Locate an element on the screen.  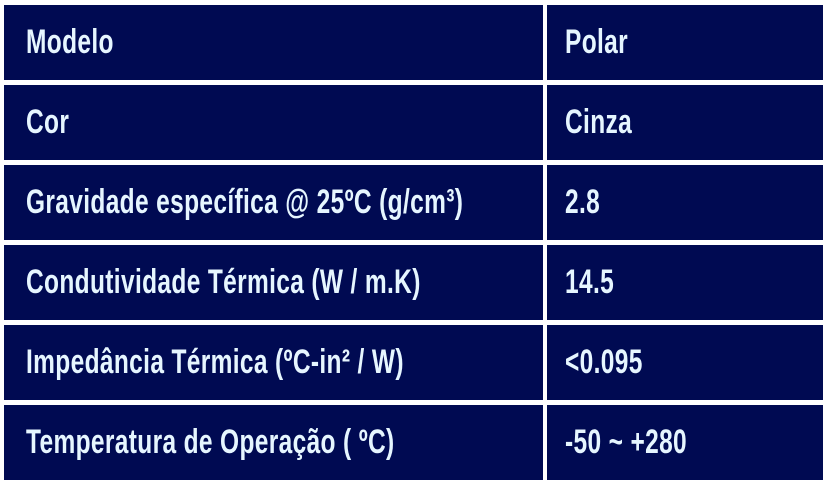
label-cell: Cor is located at coordinates (273, 122).